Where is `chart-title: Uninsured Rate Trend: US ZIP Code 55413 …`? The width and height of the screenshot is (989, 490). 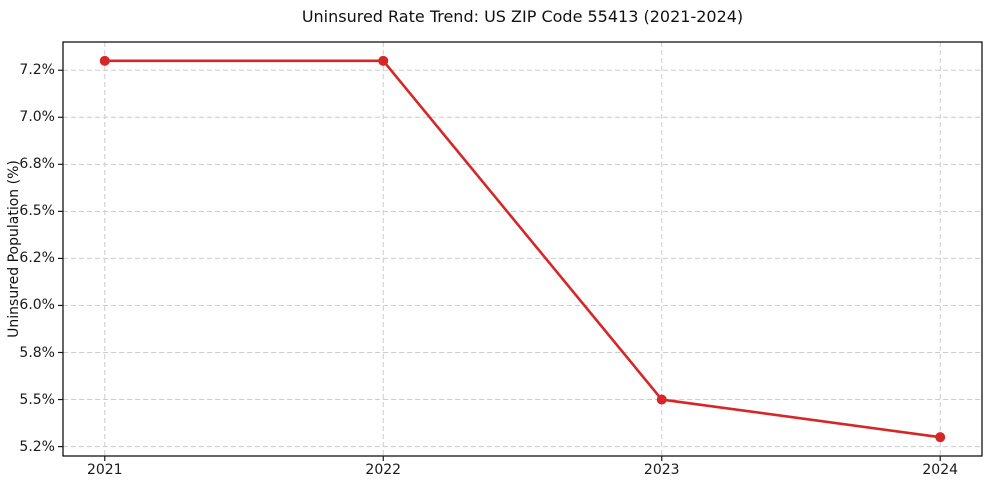
chart-title: Uninsured Rate Trend: US ZIP Code 55413 … is located at coordinates (522, 16).